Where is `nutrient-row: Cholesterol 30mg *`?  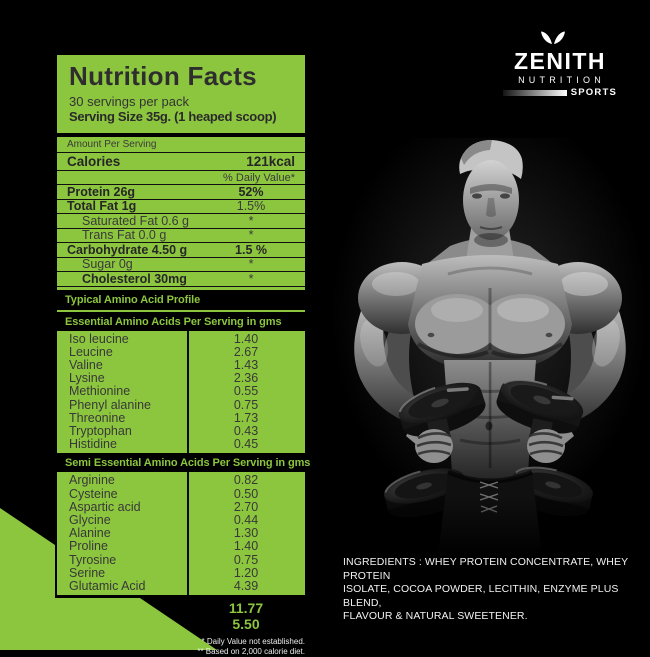
nutrient-row: Cholesterol 30mg * is located at coordinates (181, 279).